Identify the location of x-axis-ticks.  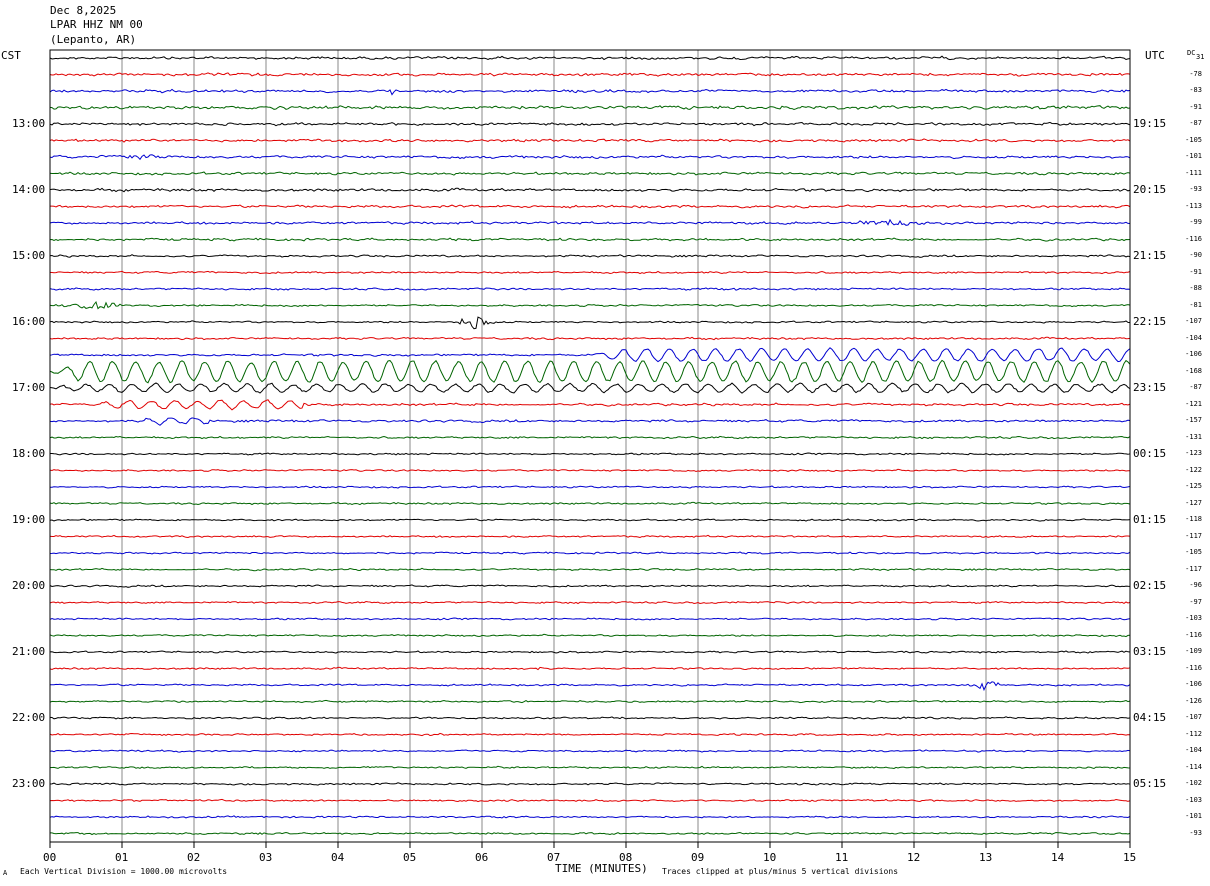
(590, 845).